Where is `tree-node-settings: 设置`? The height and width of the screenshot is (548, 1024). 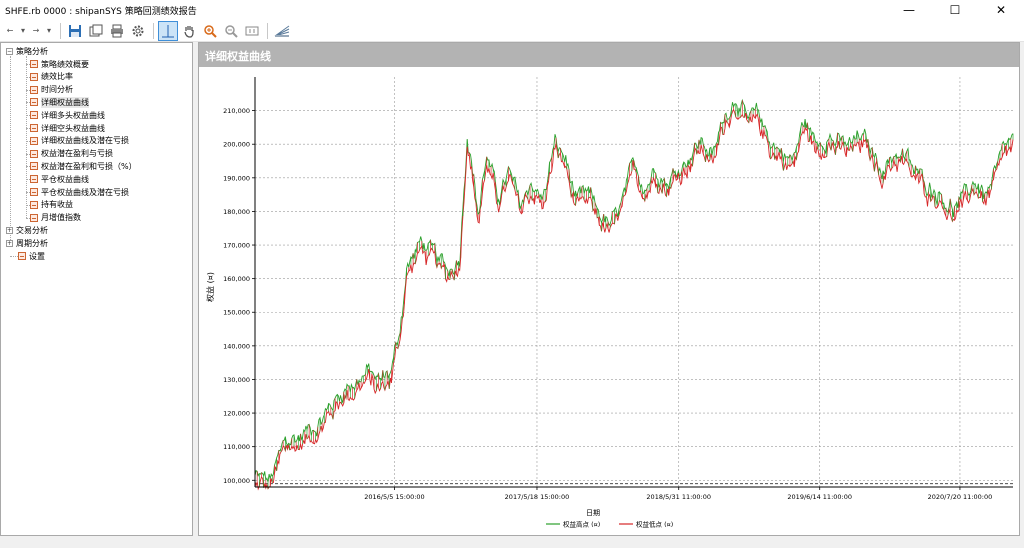 tree-node-settings: 设置 is located at coordinates (31, 256).